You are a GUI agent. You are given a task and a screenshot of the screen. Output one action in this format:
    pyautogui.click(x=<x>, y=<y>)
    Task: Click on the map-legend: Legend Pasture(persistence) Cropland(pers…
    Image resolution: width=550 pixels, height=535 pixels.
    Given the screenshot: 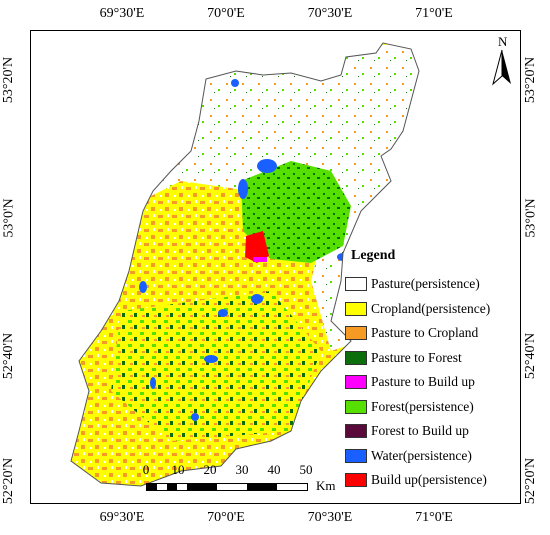 What is the action you would take?
    pyautogui.click(x=432, y=370)
    